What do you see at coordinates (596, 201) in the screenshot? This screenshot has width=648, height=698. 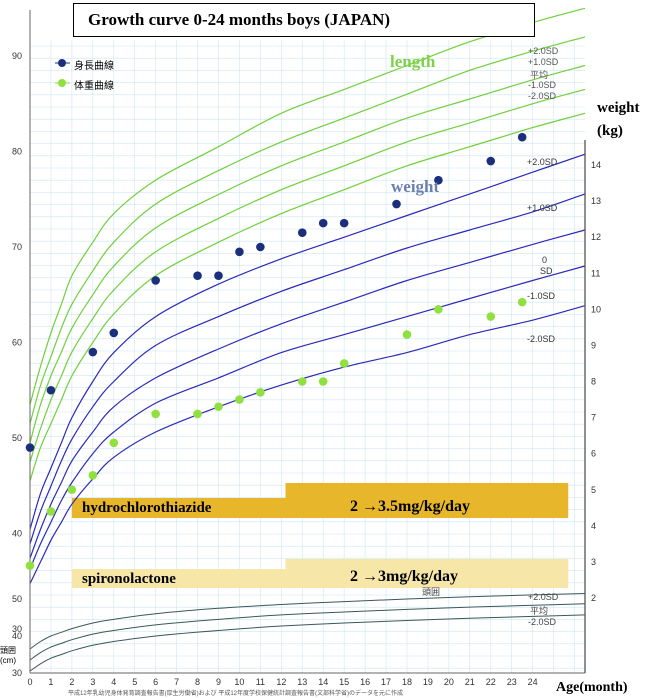 I see `weight-tick-label: 13` at bounding box center [596, 201].